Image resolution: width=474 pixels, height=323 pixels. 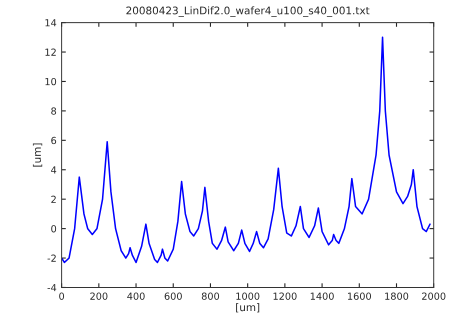 I want to click on x-tick-label: 800, so click(x=211, y=296).